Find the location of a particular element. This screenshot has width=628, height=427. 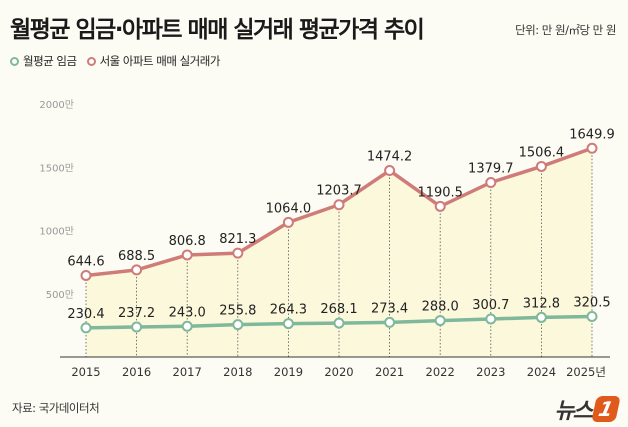

data-label: 1379.7 is located at coordinates (491, 168).